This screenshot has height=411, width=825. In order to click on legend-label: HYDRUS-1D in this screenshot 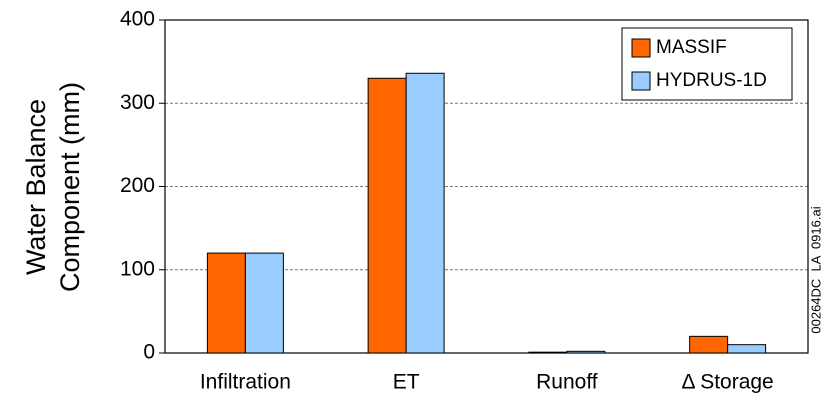, I will do `click(711, 80)`.